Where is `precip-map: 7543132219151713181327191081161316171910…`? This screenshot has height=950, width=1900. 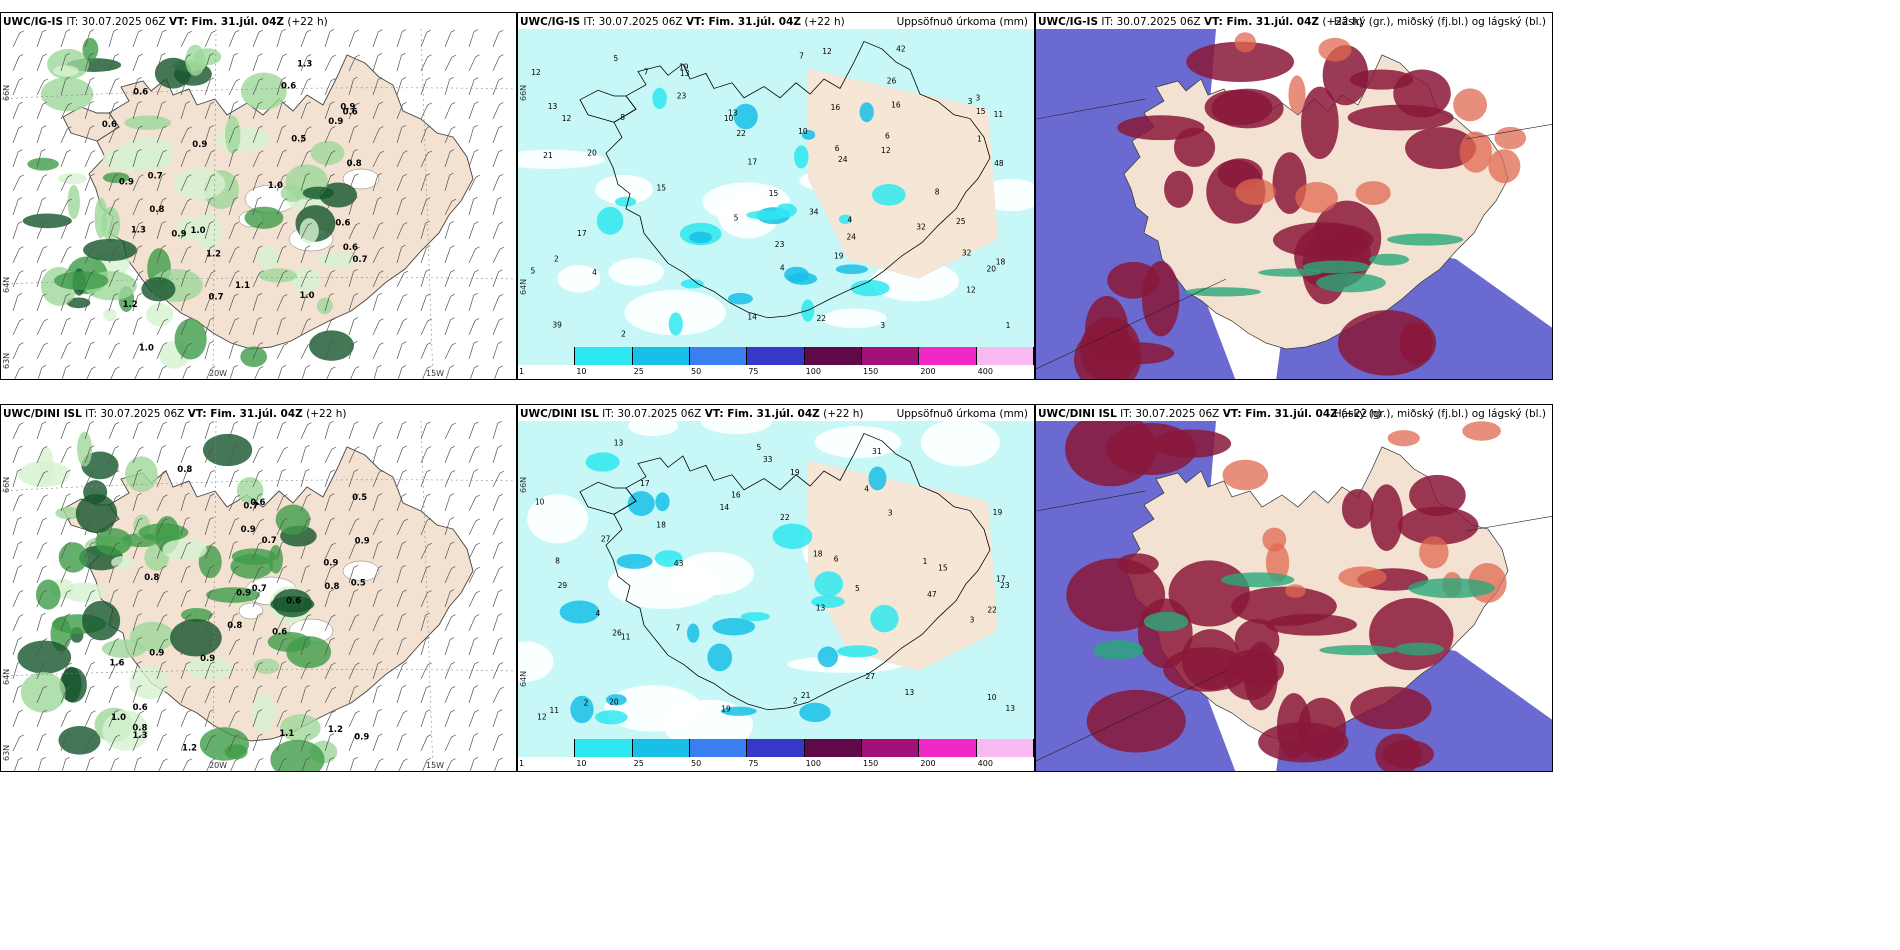 precip-map: 7543132219151713181327191081161316171910… is located at coordinates (776, 581).